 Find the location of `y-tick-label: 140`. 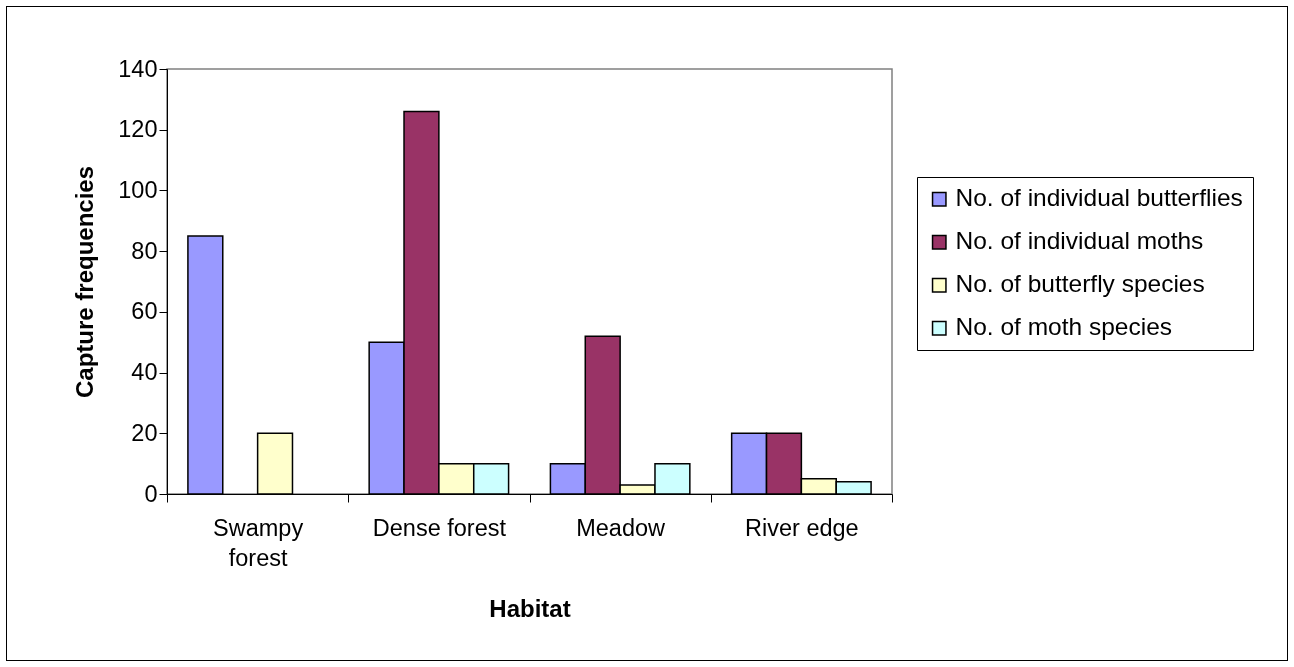

y-tick-label: 140 is located at coordinates (138, 68).